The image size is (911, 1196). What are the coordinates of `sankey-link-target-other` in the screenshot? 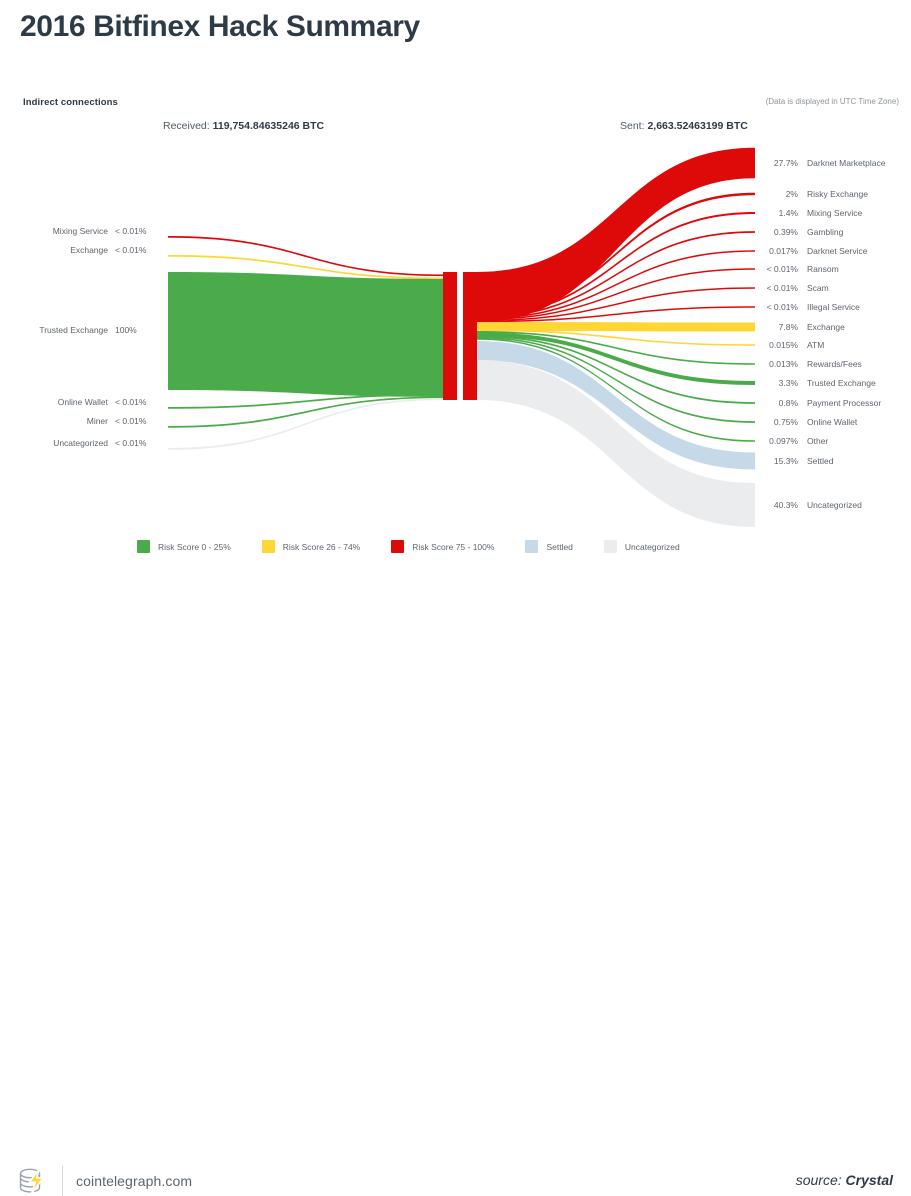 It's located at (616, 390).